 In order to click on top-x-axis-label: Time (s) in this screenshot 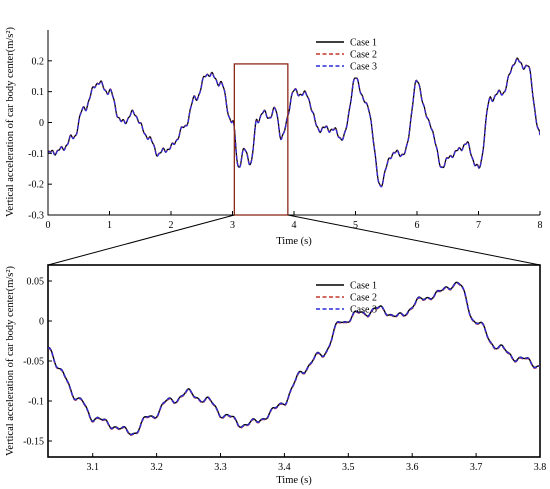, I will do `click(294, 241)`.